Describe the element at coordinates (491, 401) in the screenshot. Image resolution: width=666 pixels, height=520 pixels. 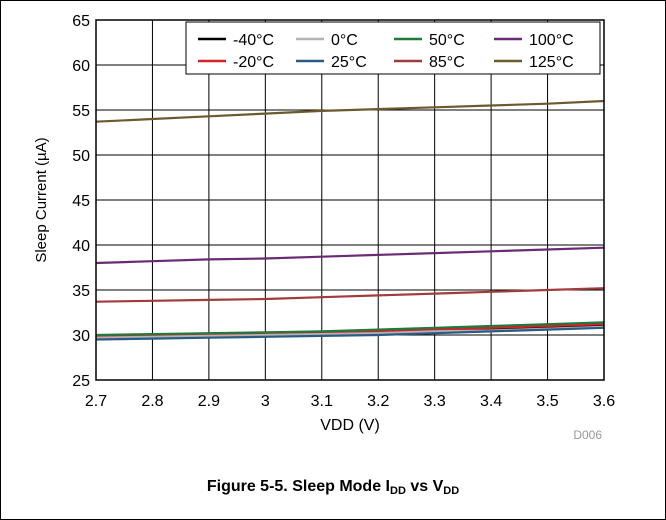
I see `x-tick-label: 3.4` at that location.